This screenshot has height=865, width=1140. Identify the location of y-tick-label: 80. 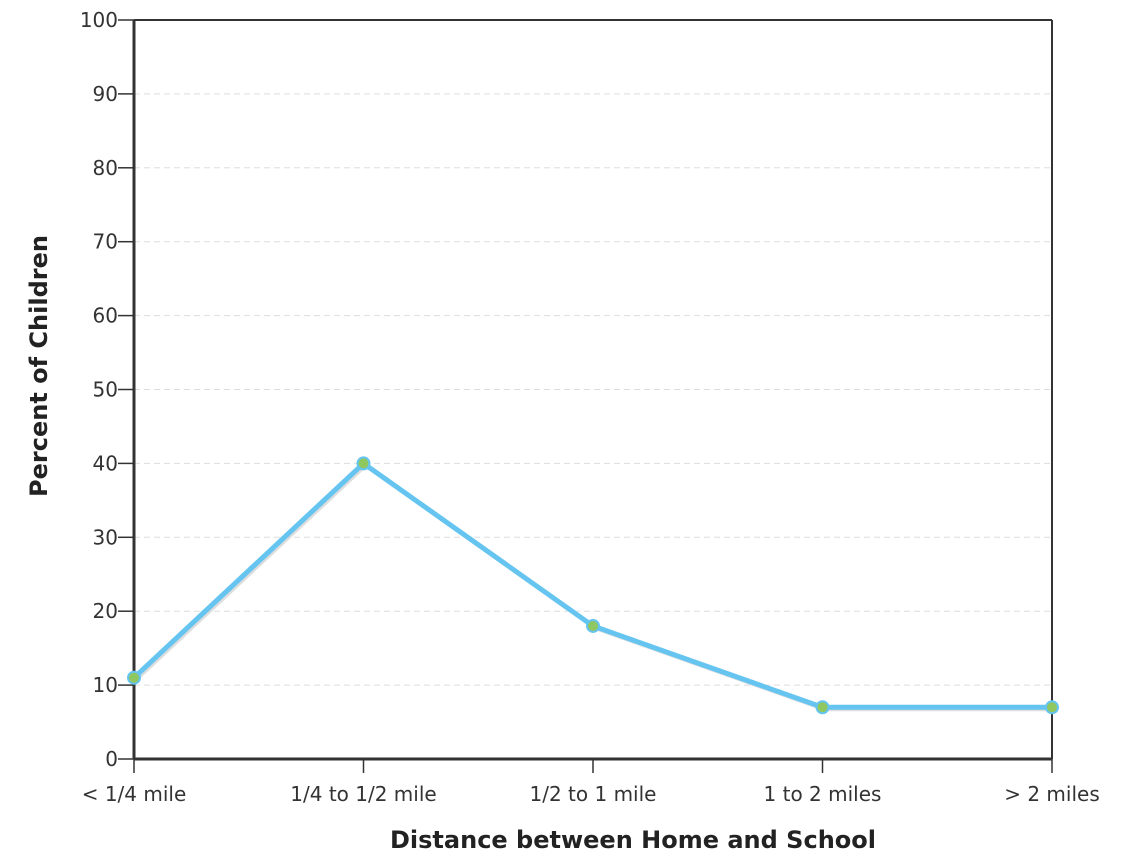
(105, 168).